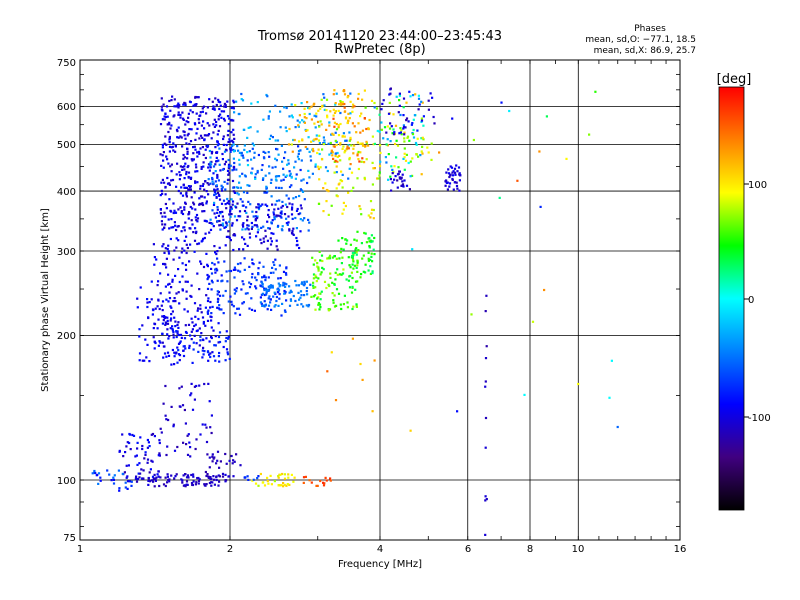 The height and width of the screenshot is (600, 800). What do you see at coordinates (66, 63) in the screenshot?
I see `y-tick-label-750: 750` at bounding box center [66, 63].